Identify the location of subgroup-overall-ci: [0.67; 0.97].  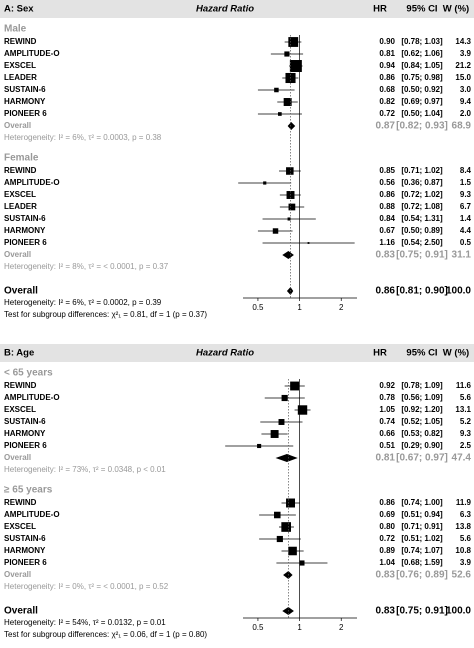
(422, 458).